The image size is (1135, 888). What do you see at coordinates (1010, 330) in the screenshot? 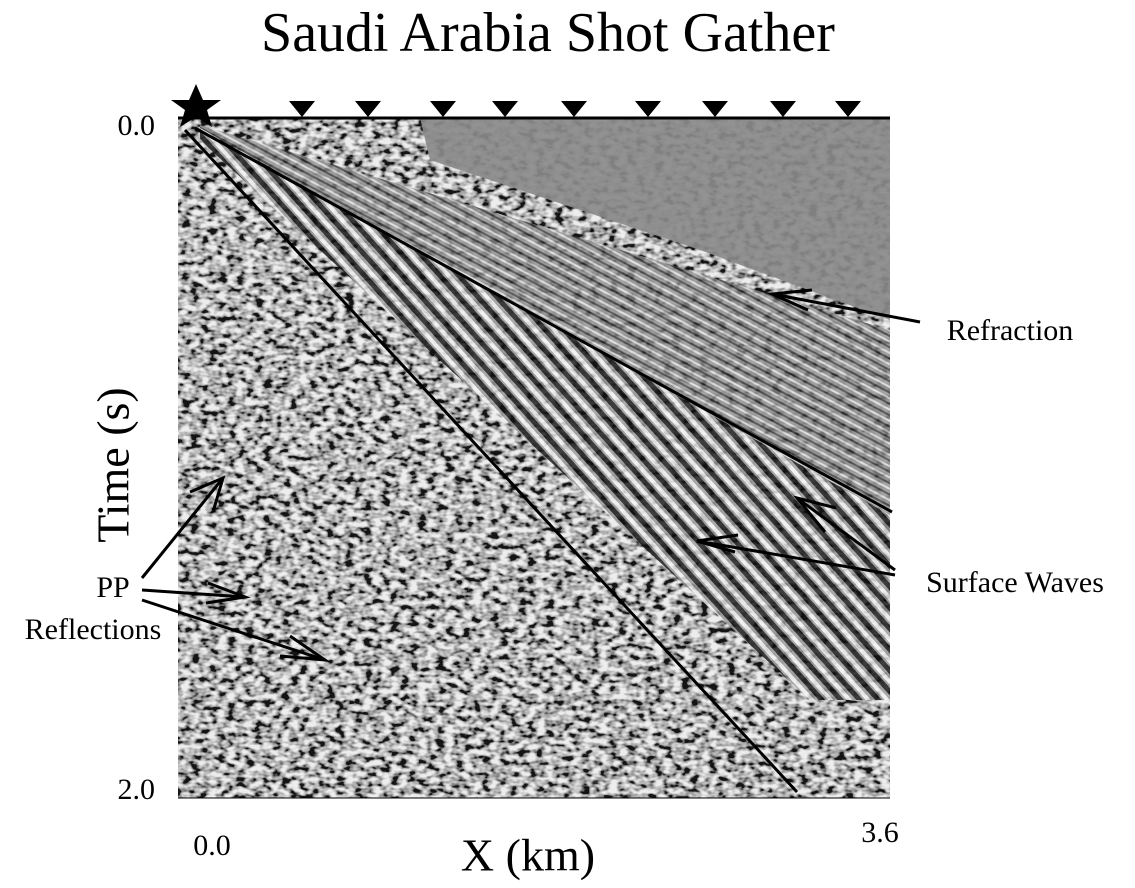
I see `annotation: Refraction` at bounding box center [1010, 330].